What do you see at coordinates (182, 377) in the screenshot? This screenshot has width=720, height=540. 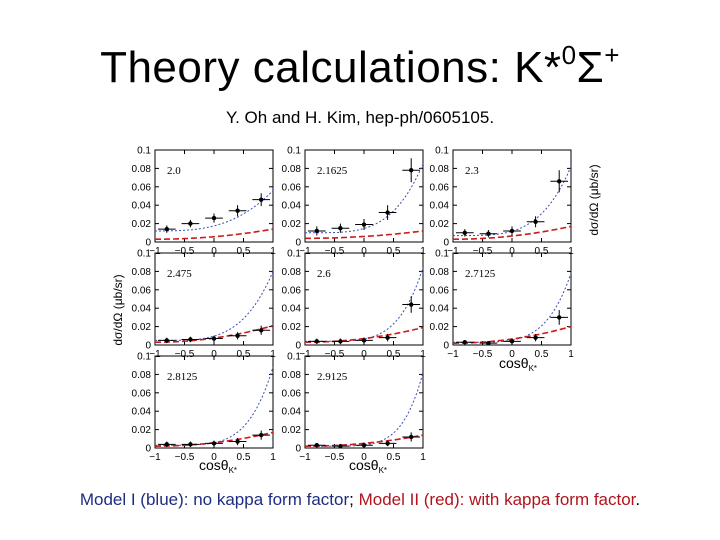 I see `panel-energy-label: 2.8125` at bounding box center [182, 377].